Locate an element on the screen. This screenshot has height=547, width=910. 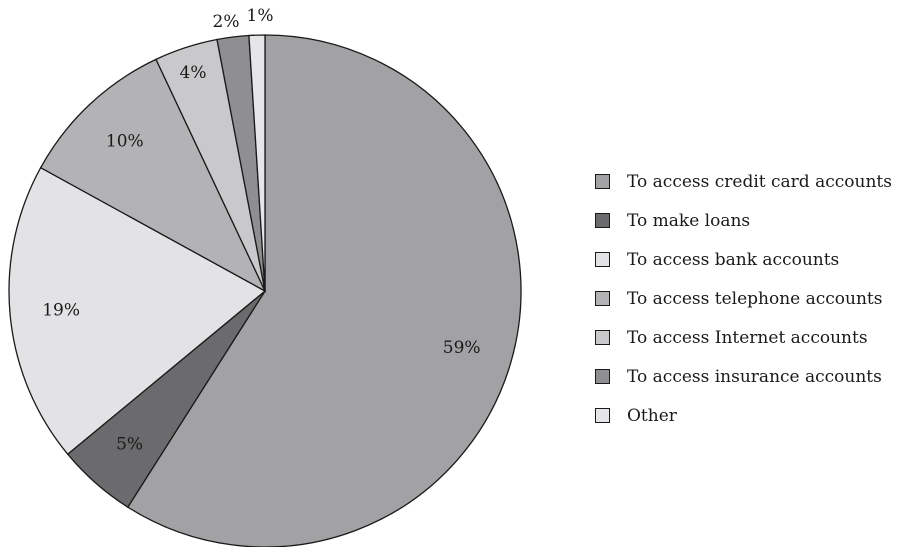
legend-item-6: To access insurance accounts is located at coordinates (743, 376).